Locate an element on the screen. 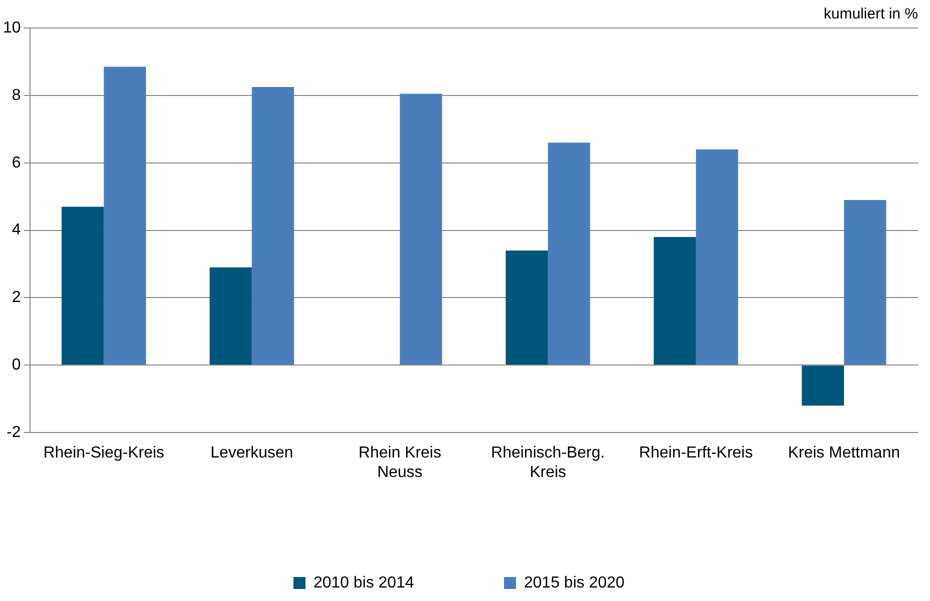 The width and height of the screenshot is (930, 601). y-tick-label: 8 is located at coordinates (16, 95).